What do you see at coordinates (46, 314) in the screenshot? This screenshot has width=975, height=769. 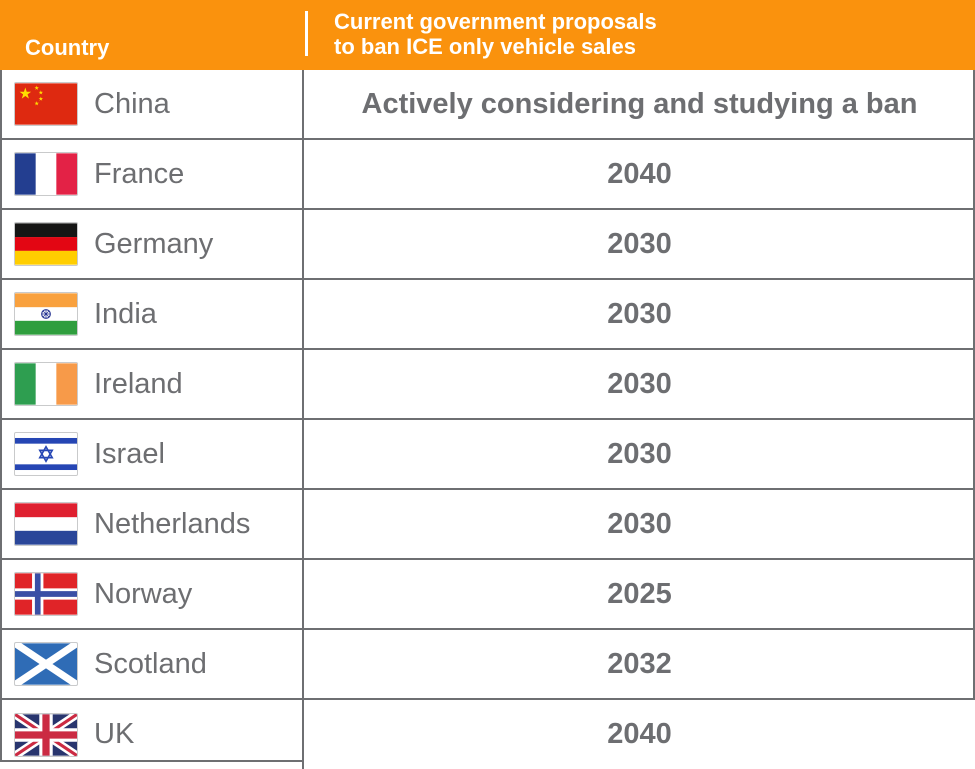 I see `flag-india-icon` at bounding box center [46, 314].